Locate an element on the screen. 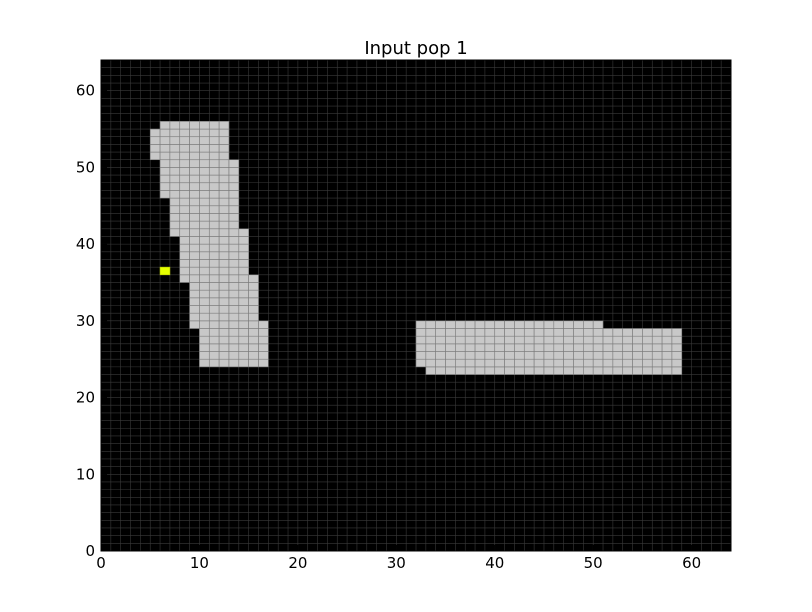  x-tick-label: 60 is located at coordinates (691, 563).